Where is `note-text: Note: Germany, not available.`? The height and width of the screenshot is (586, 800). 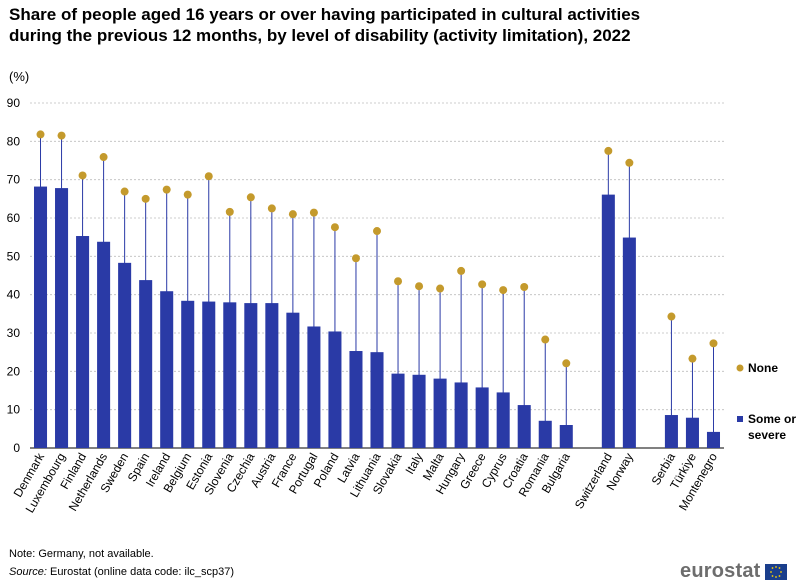
note-text: Note: Germany, not available. is located at coordinates (81, 554).